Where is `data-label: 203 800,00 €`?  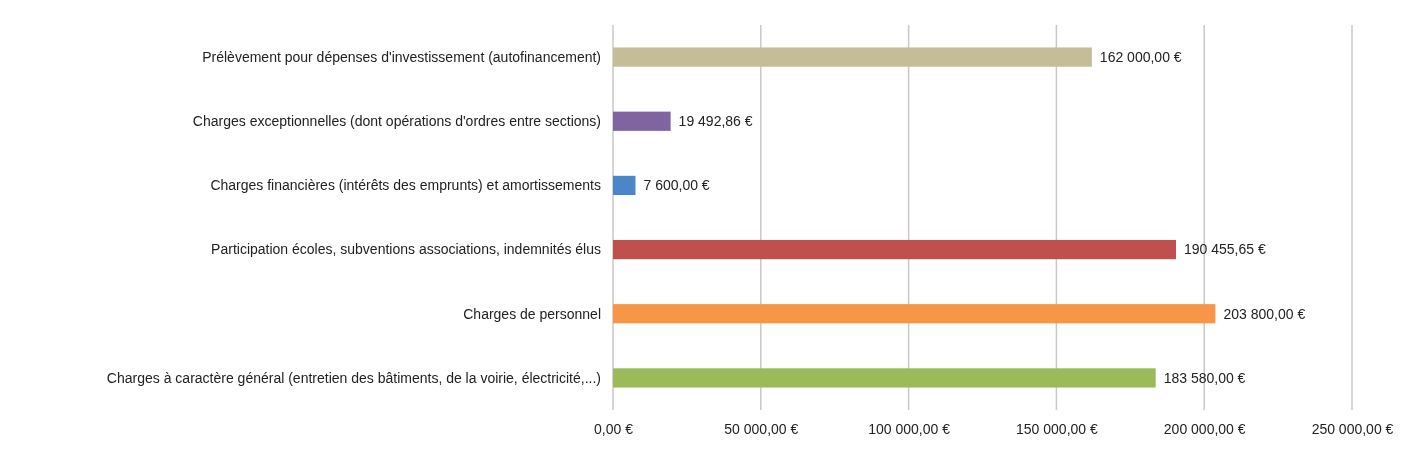 data-label: 203 800,00 € is located at coordinates (1264, 313).